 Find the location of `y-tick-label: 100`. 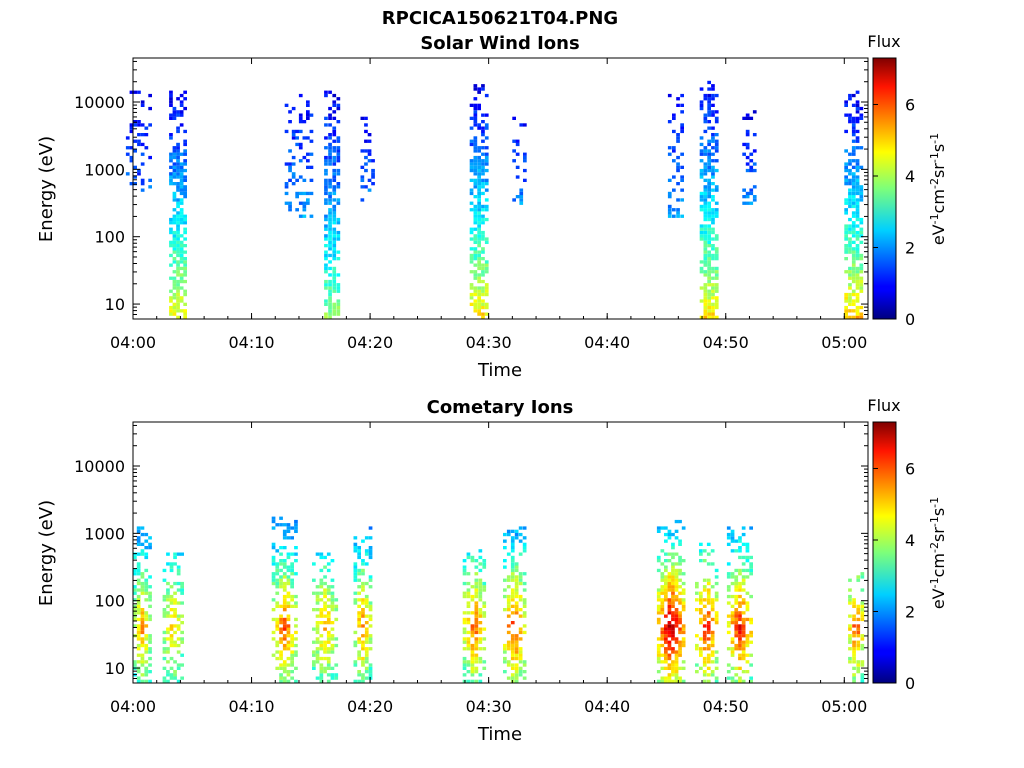

y-tick-label: 100 is located at coordinates (109, 237).